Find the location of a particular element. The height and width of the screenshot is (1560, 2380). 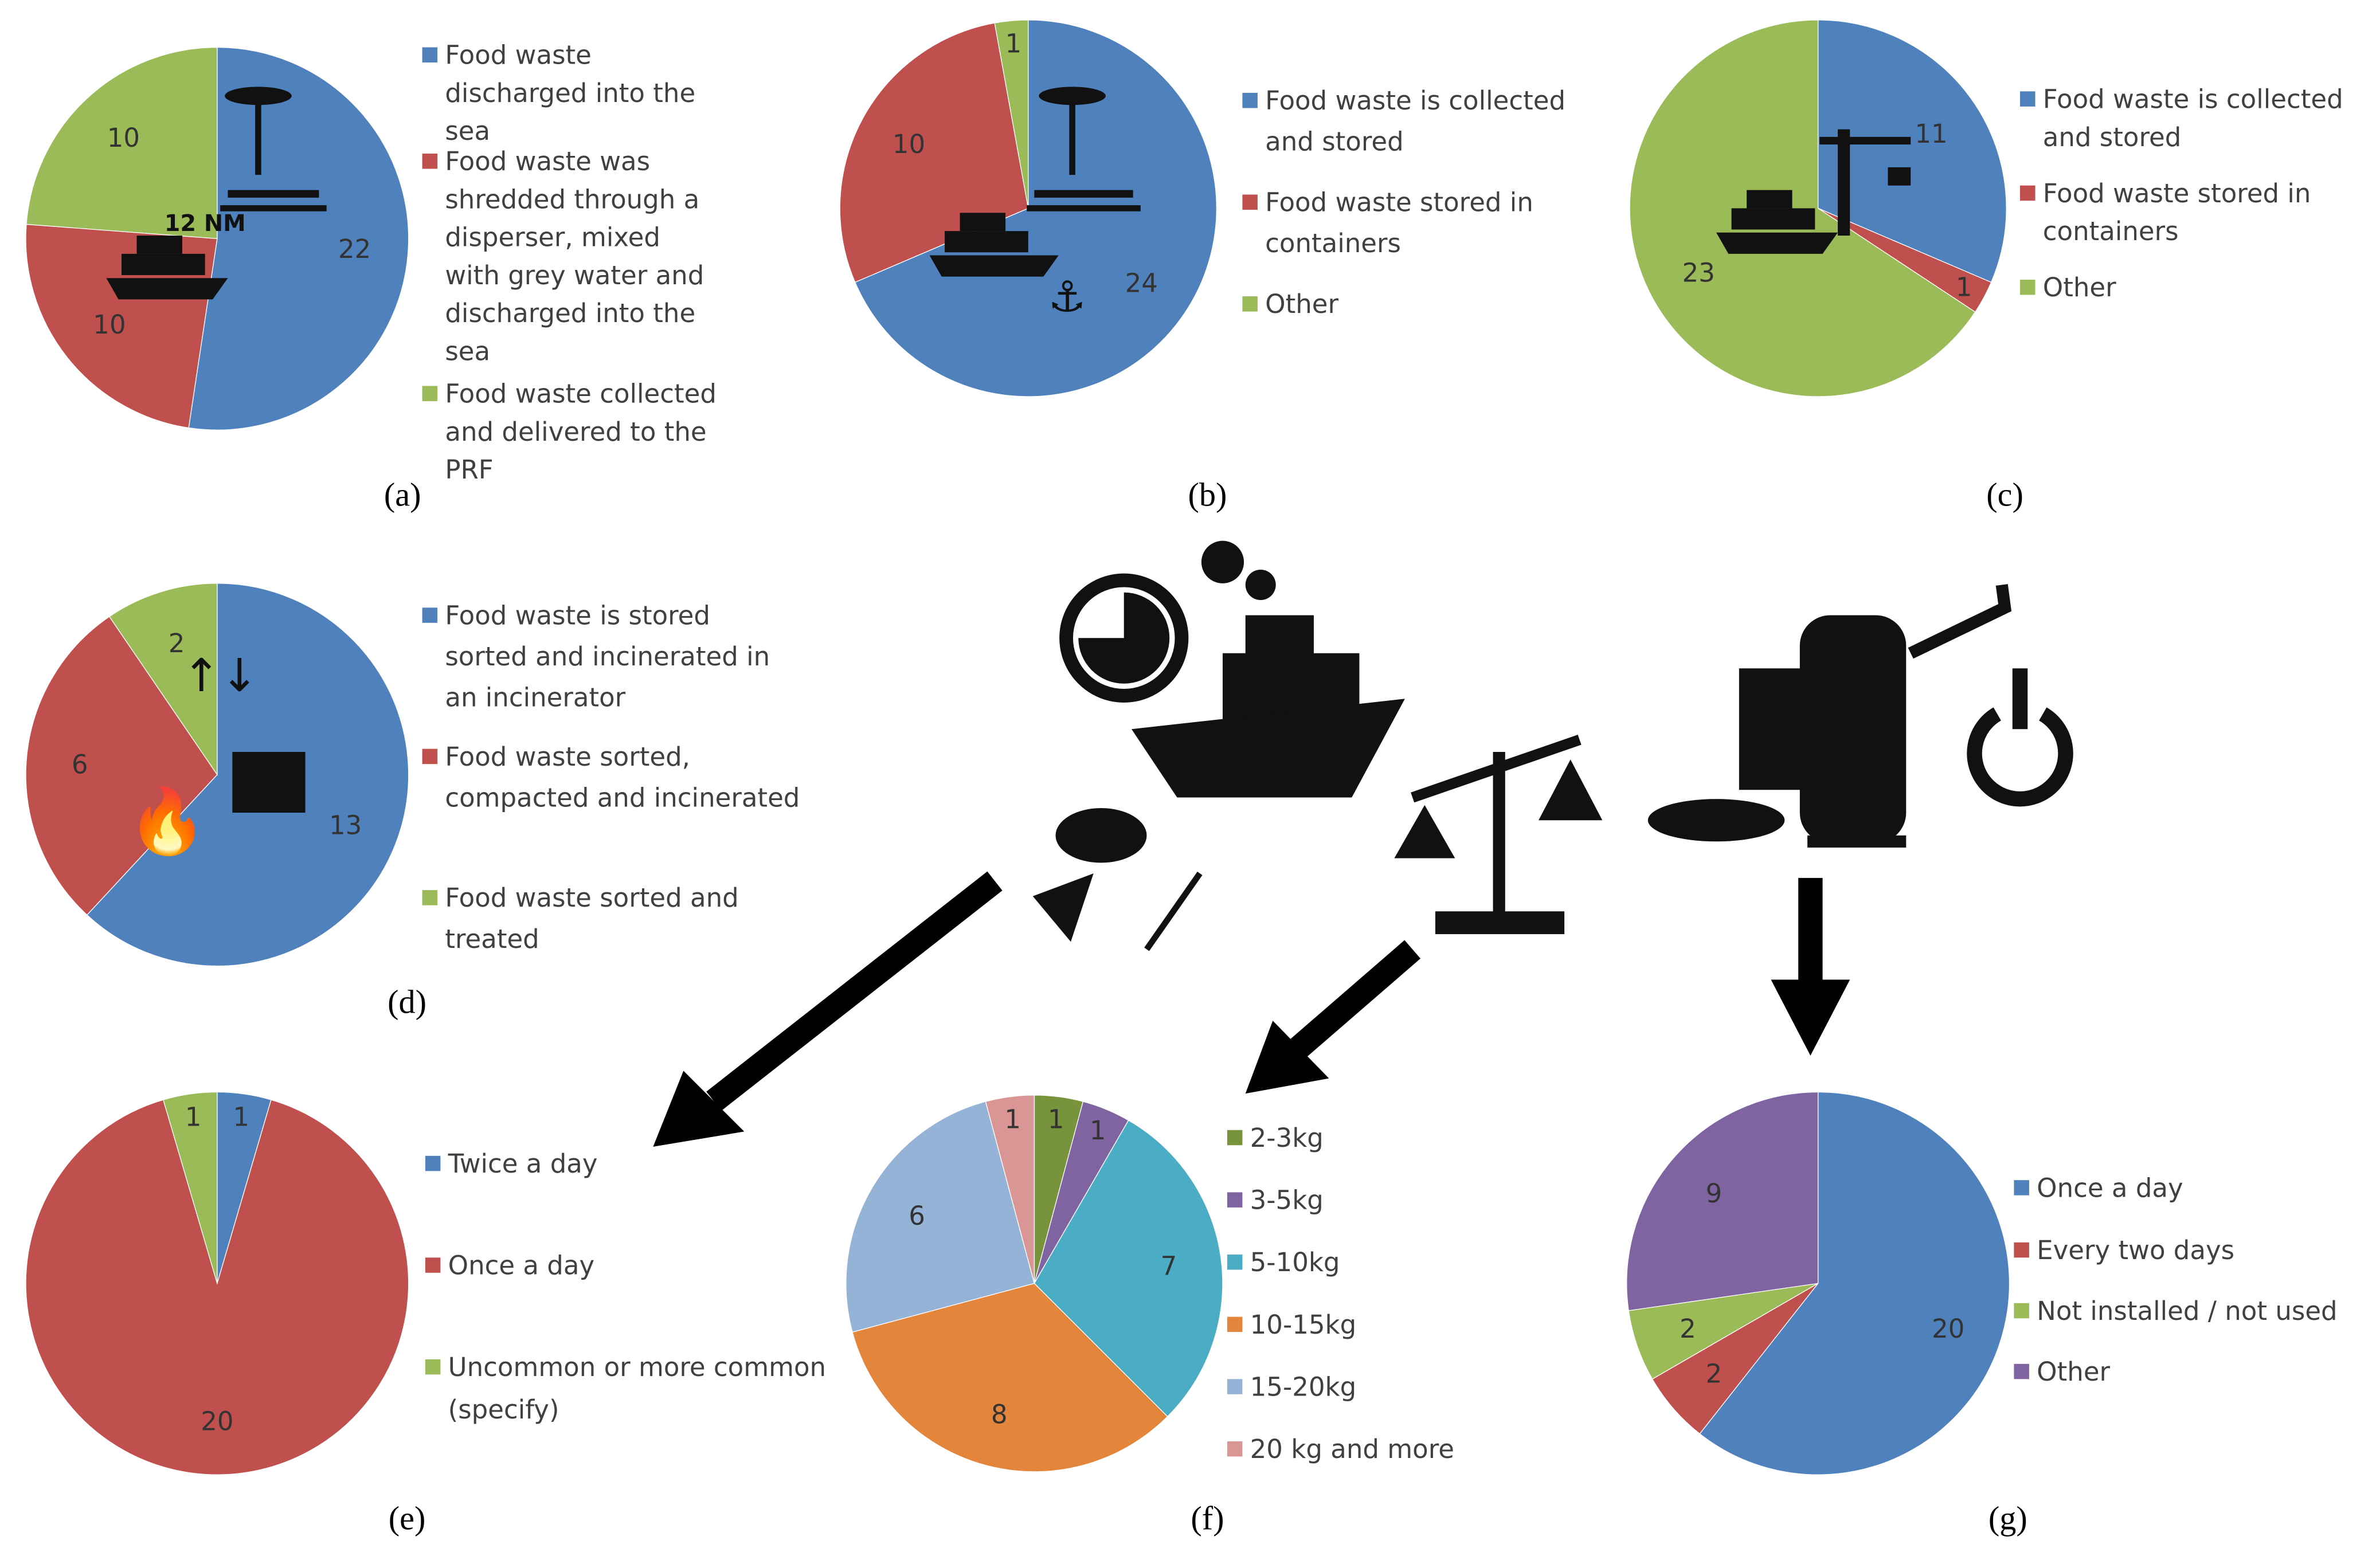

box-icon is located at coordinates (269, 782).